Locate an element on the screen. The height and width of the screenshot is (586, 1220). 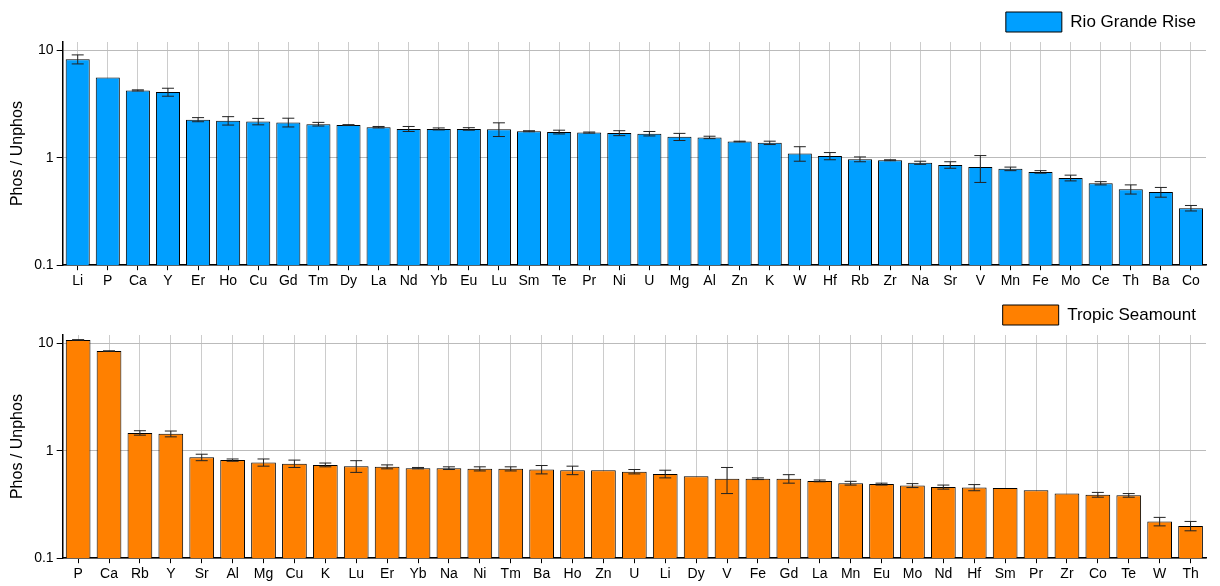
x-tick-label: Ce is located at coordinates (1100, 280).